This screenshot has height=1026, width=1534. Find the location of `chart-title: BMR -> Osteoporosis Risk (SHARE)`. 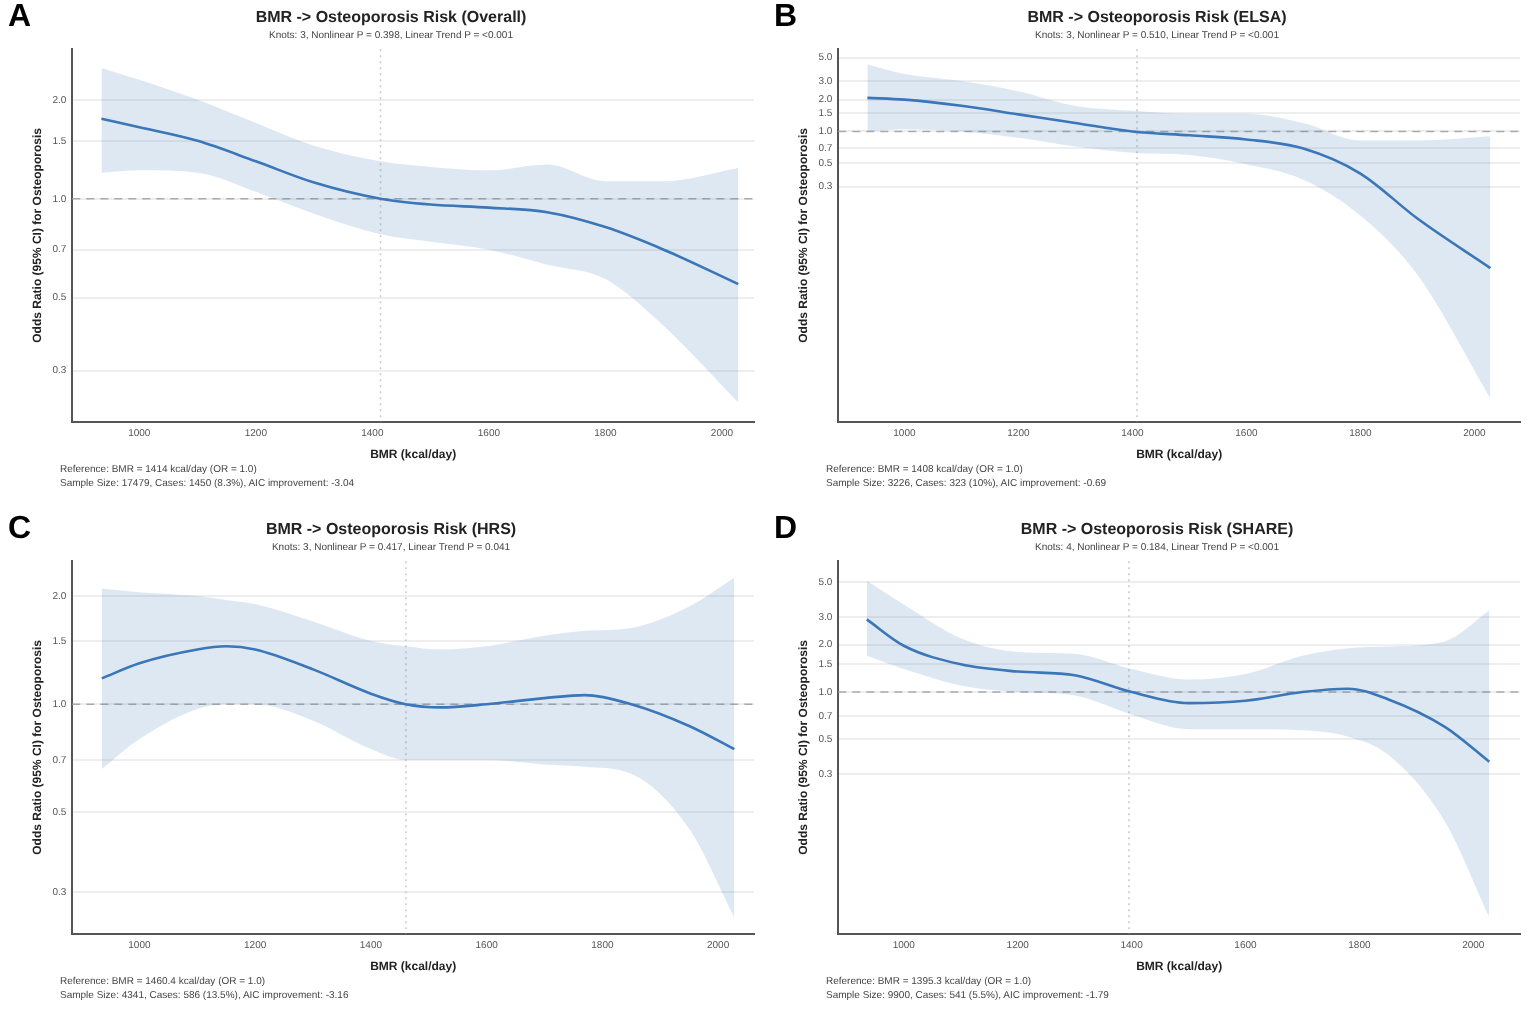

chart-title: BMR -> Osteoporosis Risk (SHARE) is located at coordinates (1157, 529).